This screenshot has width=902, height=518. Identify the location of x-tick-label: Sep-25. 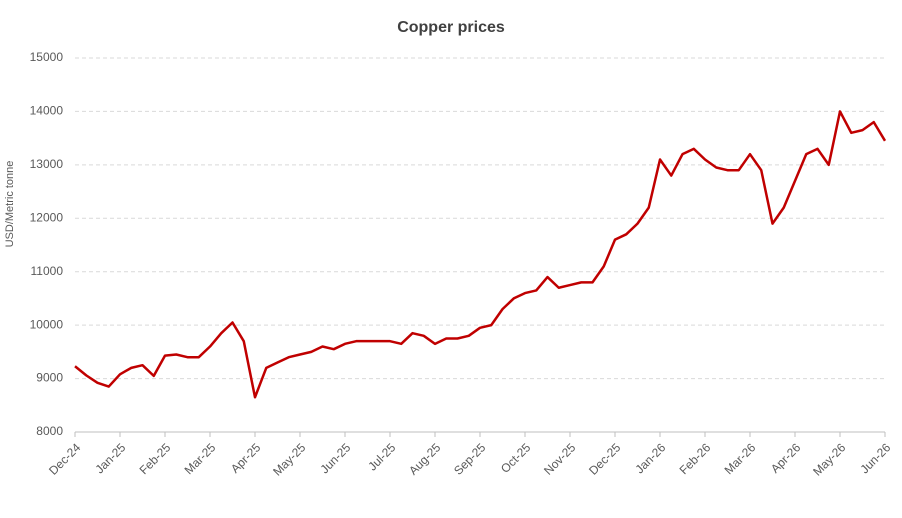
(469, 458).